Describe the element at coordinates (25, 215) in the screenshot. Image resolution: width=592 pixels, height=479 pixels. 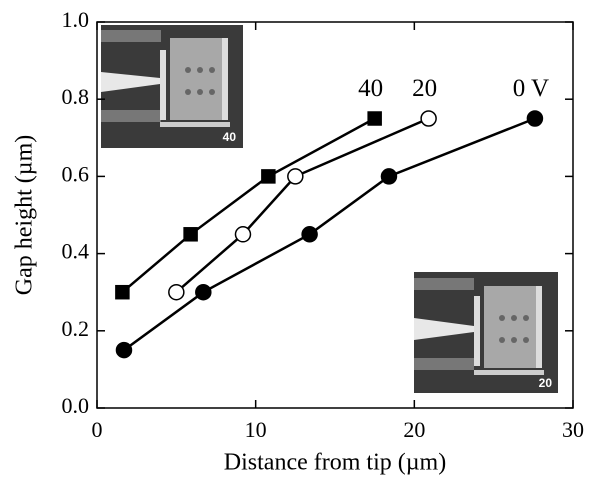
I see `y-axis-label: Gap height (µm)` at that location.